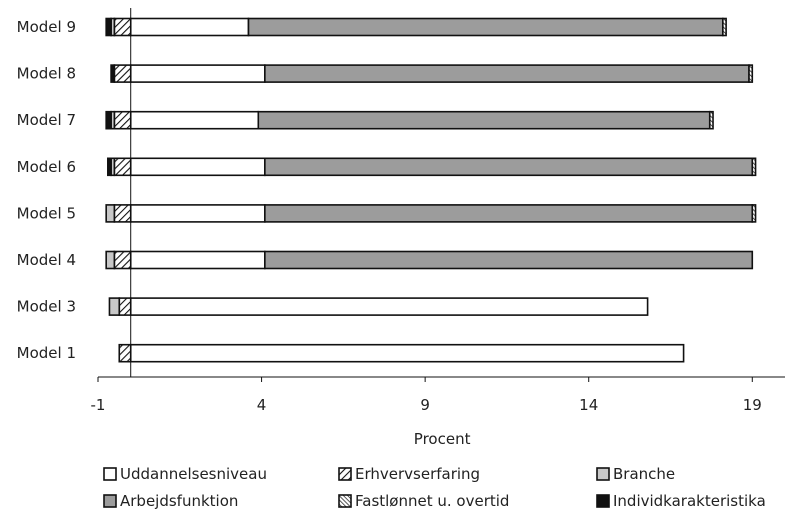 This screenshot has width=792, height=521. Describe the element at coordinates (724, 27) in the screenshot. I see `bar-model-9-fastl-nnet-u-overtid` at that location.